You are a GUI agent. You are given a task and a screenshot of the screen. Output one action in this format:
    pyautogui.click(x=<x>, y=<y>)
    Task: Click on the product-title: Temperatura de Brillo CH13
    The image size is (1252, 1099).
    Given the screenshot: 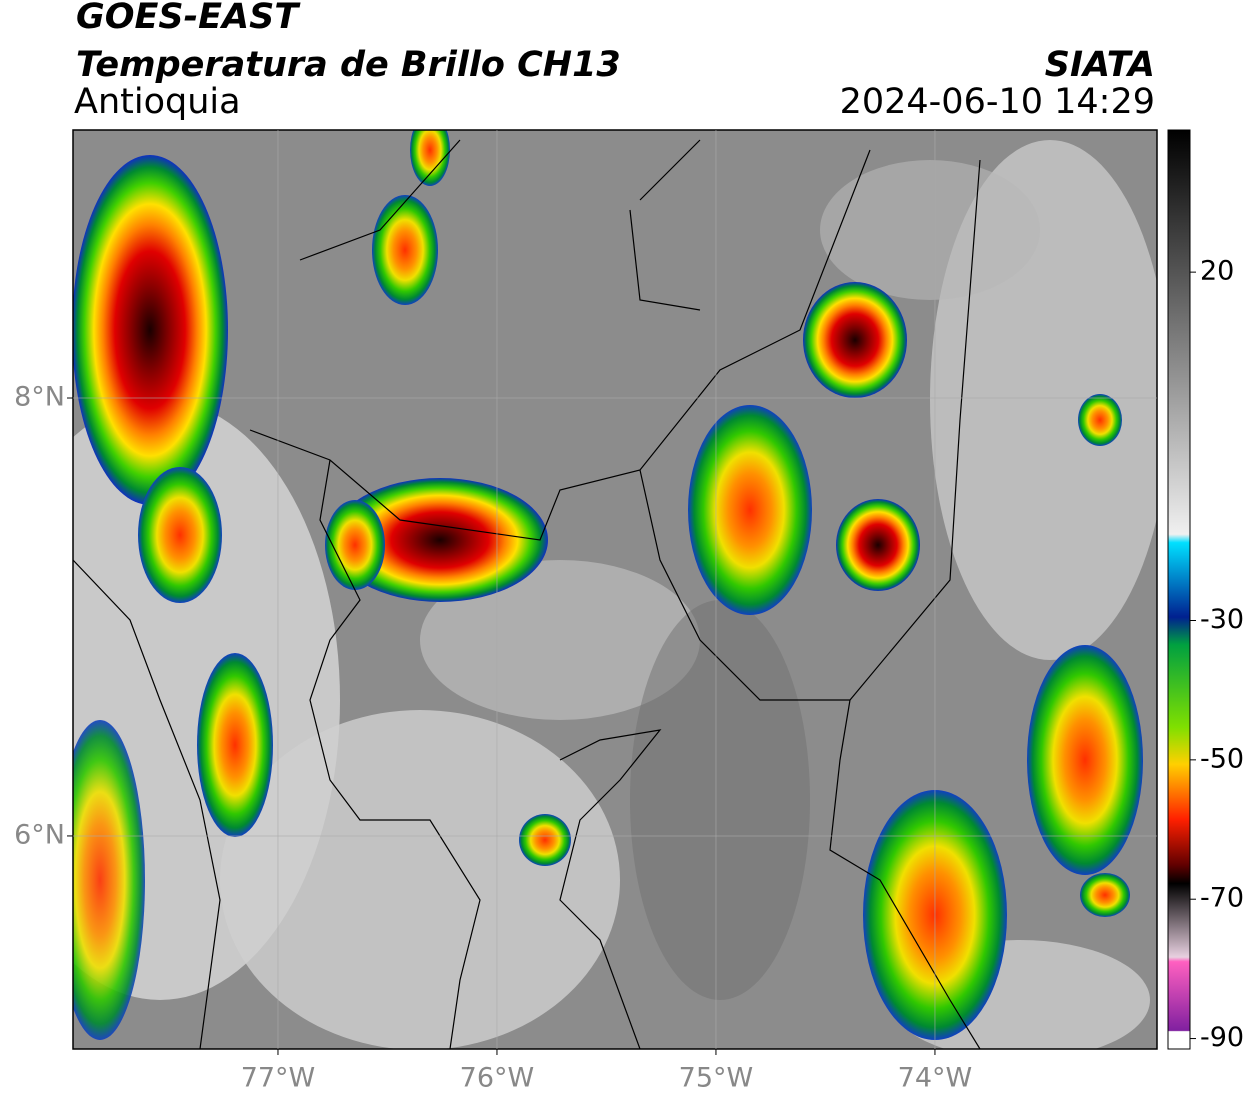 What is the action you would take?
    pyautogui.click(x=348, y=65)
    